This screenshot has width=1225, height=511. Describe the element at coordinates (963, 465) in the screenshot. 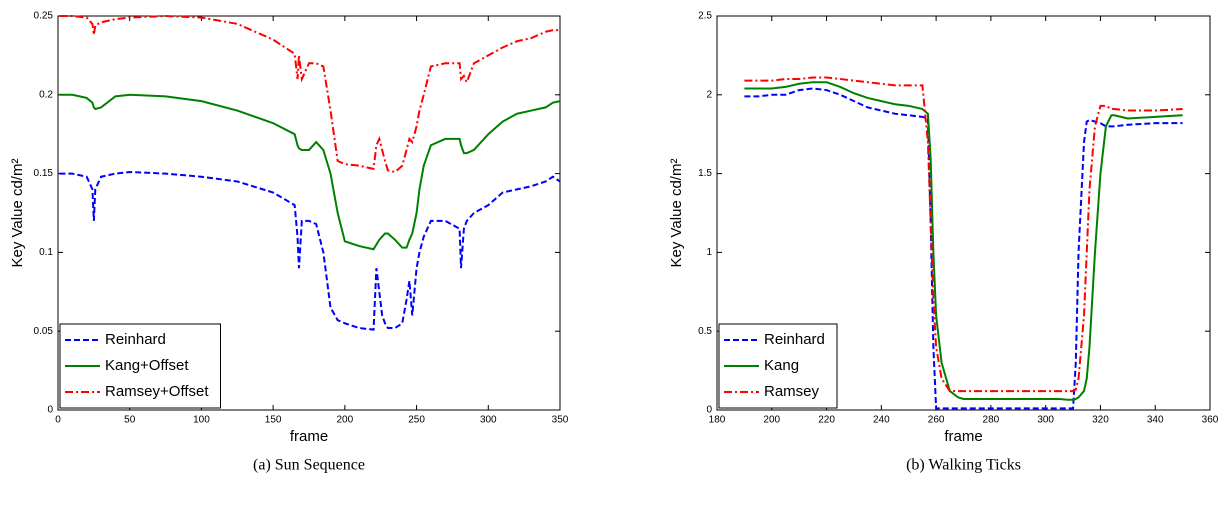

I see `caption: (b) Walking Ticks` at that location.